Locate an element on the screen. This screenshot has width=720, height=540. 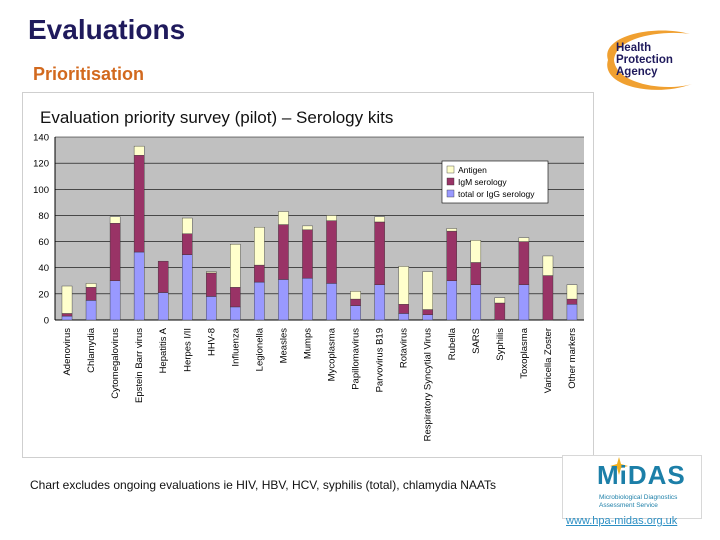
x-tick-label: Papillomavirus is located at coordinates (356, 359).